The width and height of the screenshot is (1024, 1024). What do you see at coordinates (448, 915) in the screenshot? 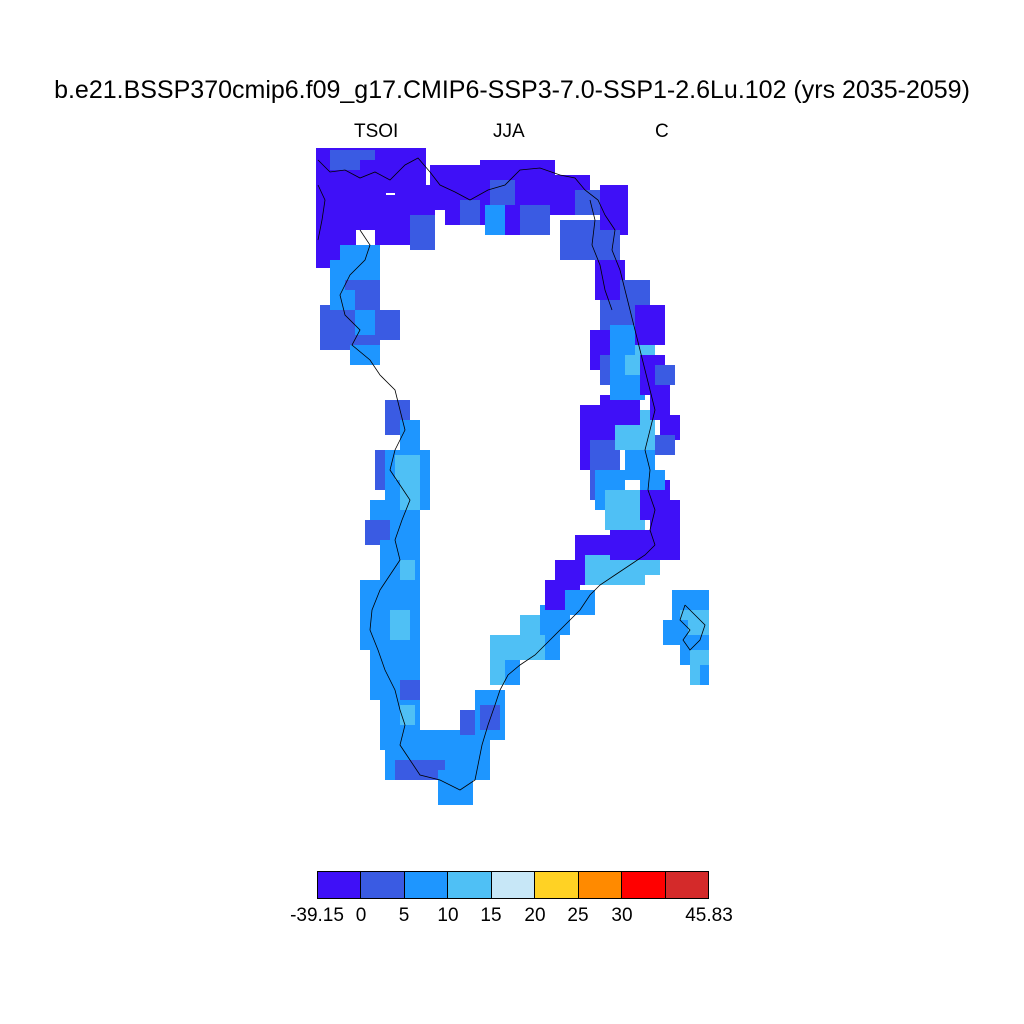
I see `colorbar-label: 10` at bounding box center [448, 915].